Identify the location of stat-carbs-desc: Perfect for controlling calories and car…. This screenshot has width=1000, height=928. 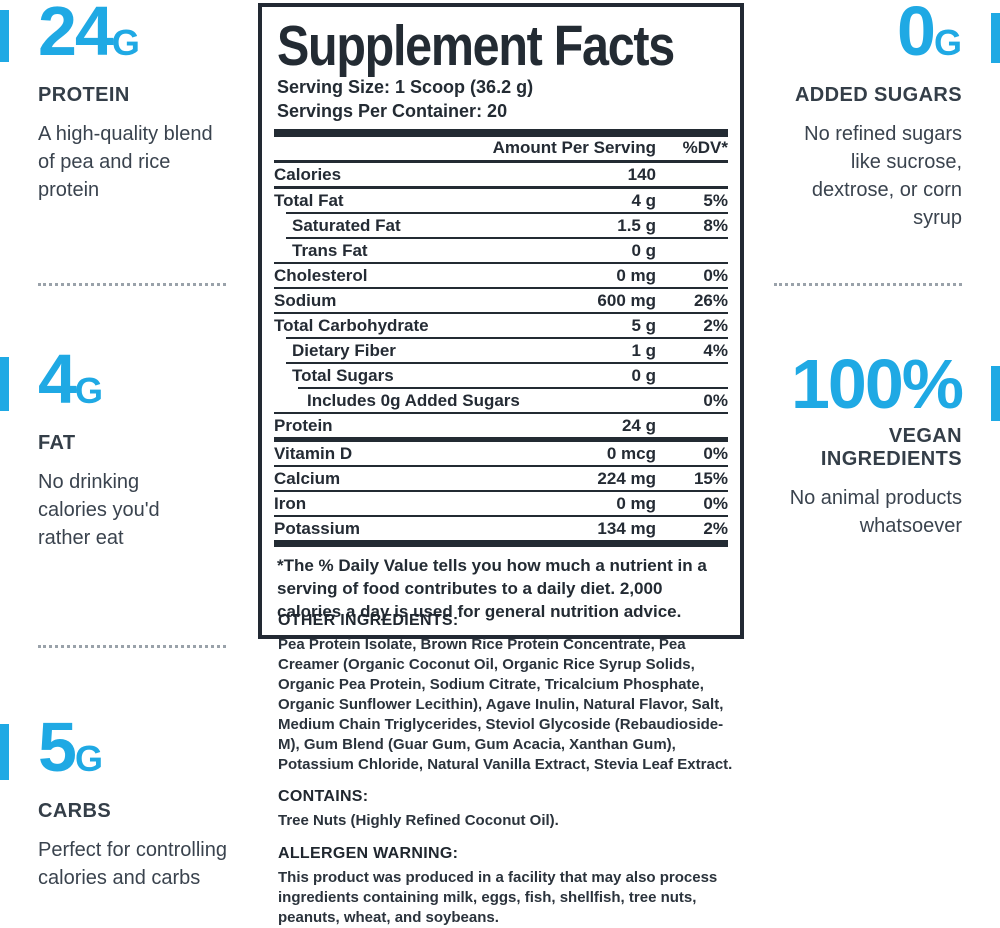
(132, 864).